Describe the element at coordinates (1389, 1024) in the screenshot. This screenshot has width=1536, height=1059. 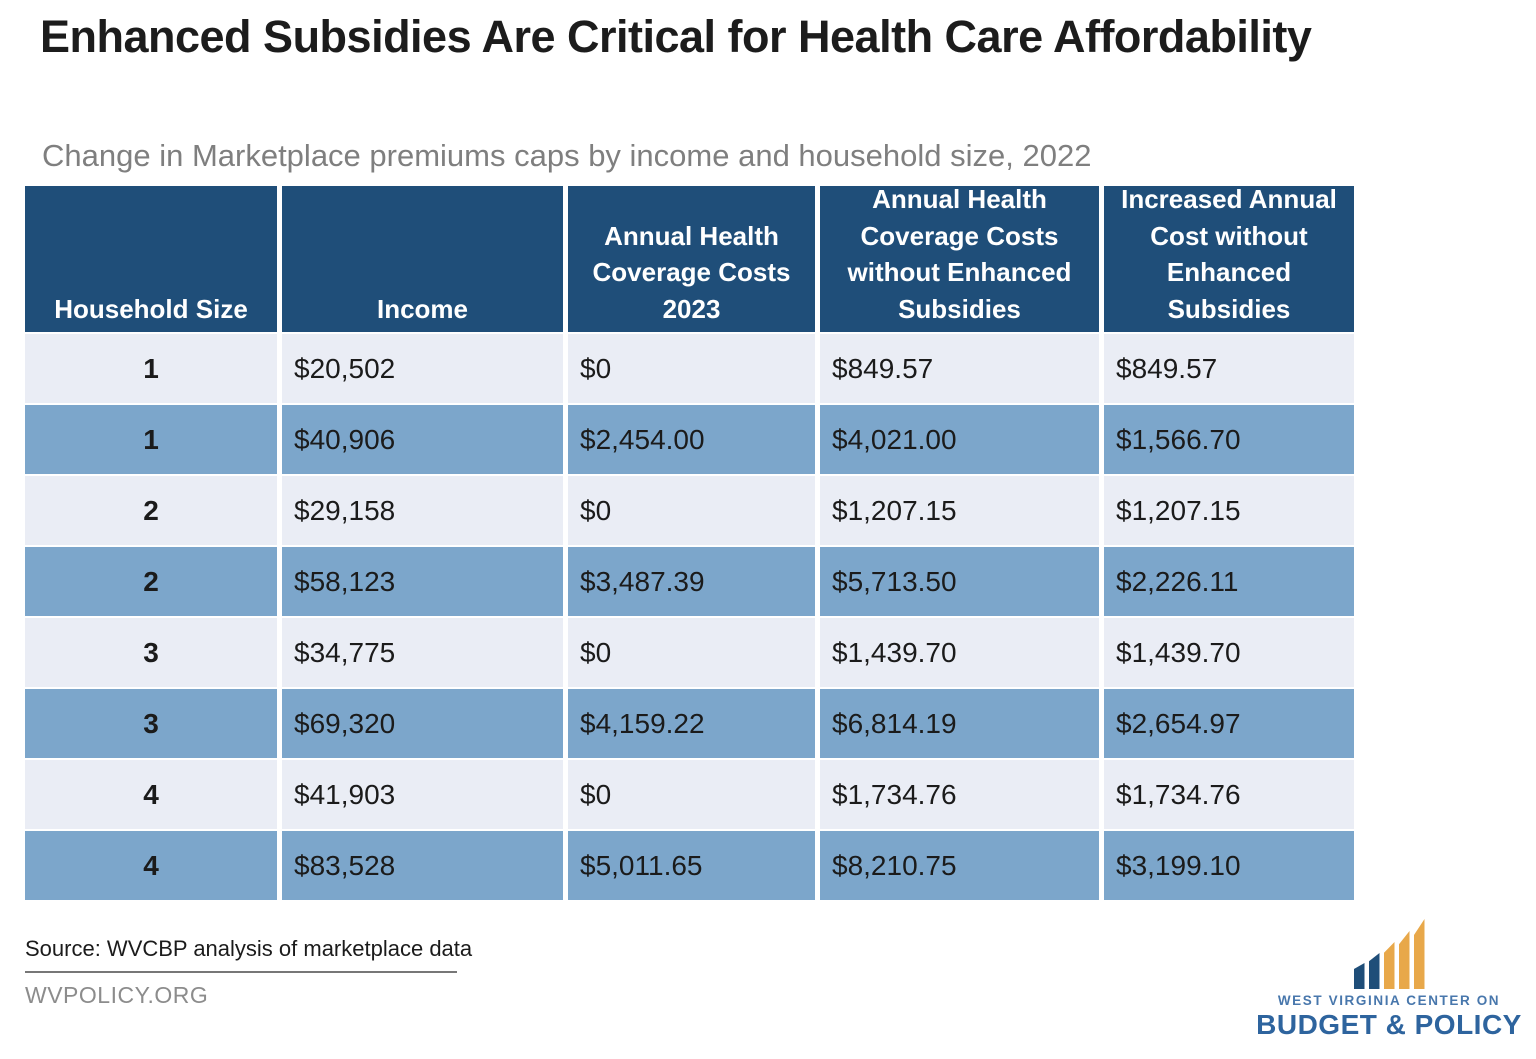
I see `logo-org-name-line2: BUDGET & POLICY` at that location.